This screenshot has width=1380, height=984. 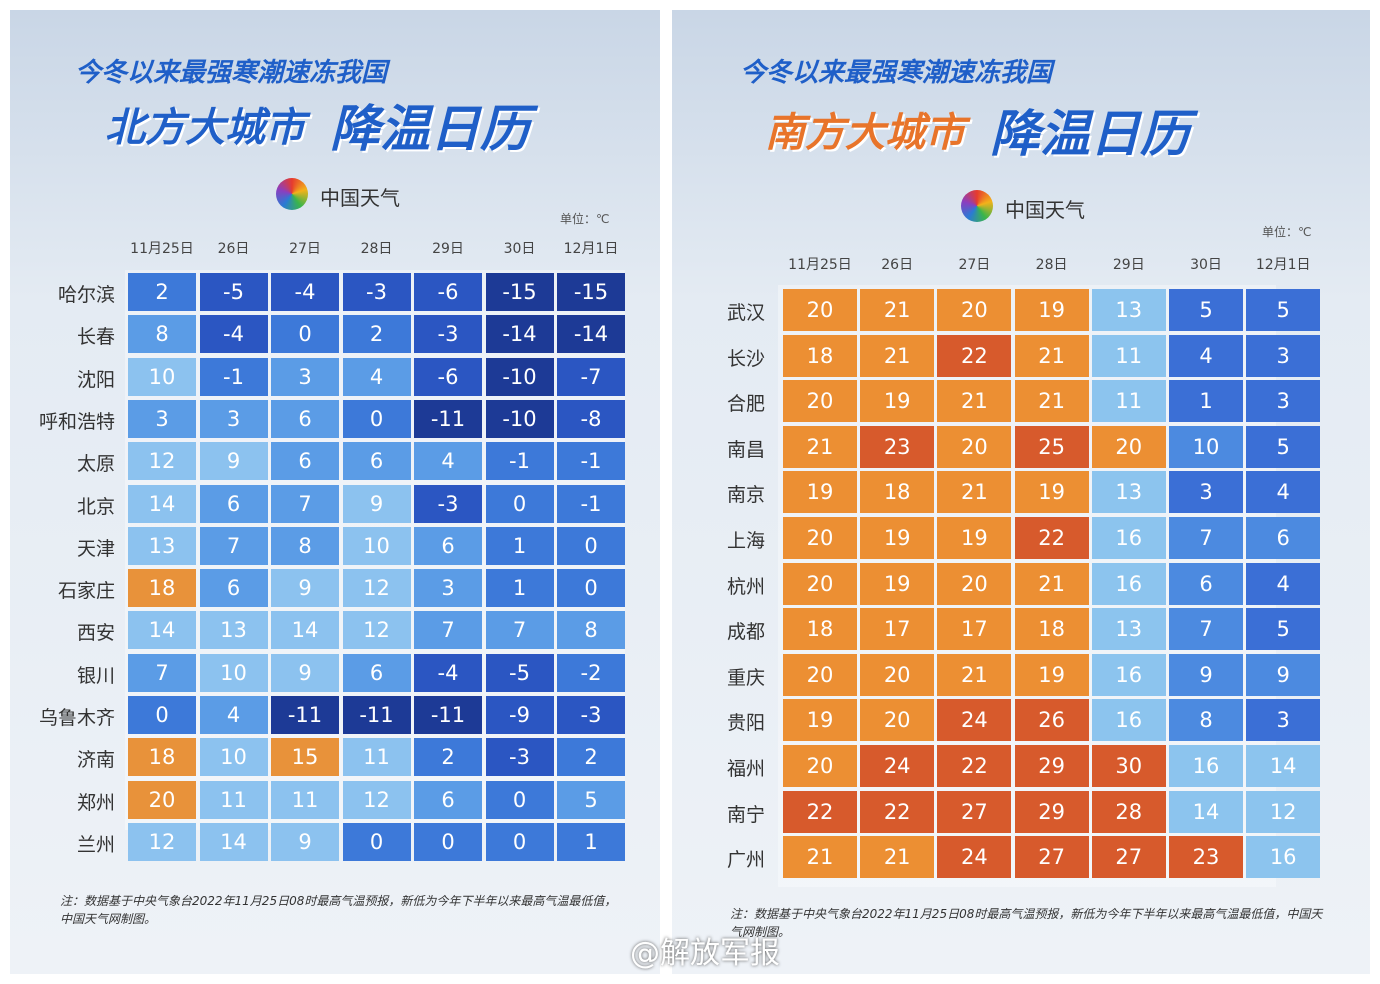 I want to click on temp-cell: -15, so click(x=519, y=292).